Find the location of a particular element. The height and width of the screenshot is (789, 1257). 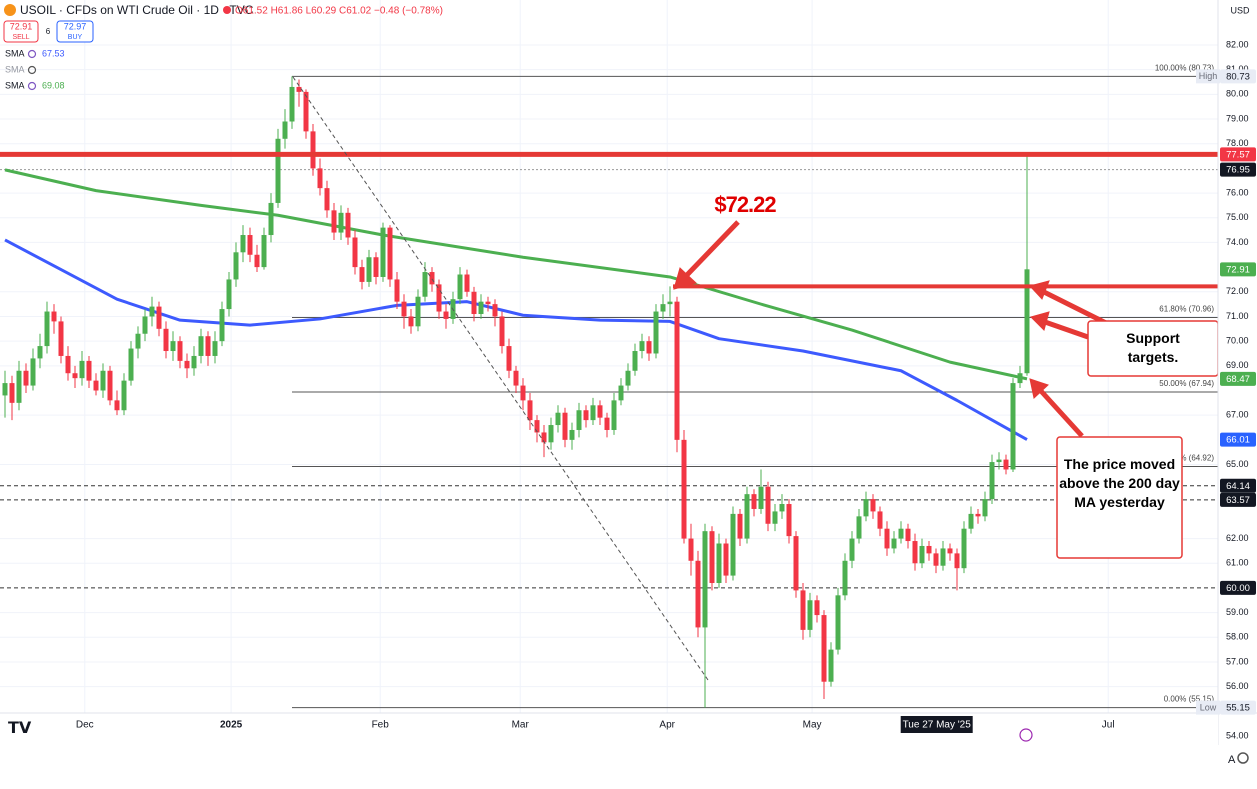

y-tick-label: 70.00 is located at coordinates (1237, 341).